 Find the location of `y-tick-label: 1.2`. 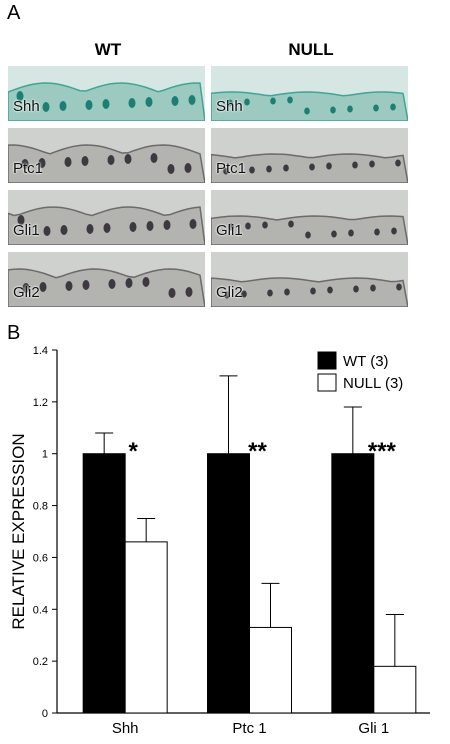

y-tick-label: 1.2 is located at coordinates (40, 403).